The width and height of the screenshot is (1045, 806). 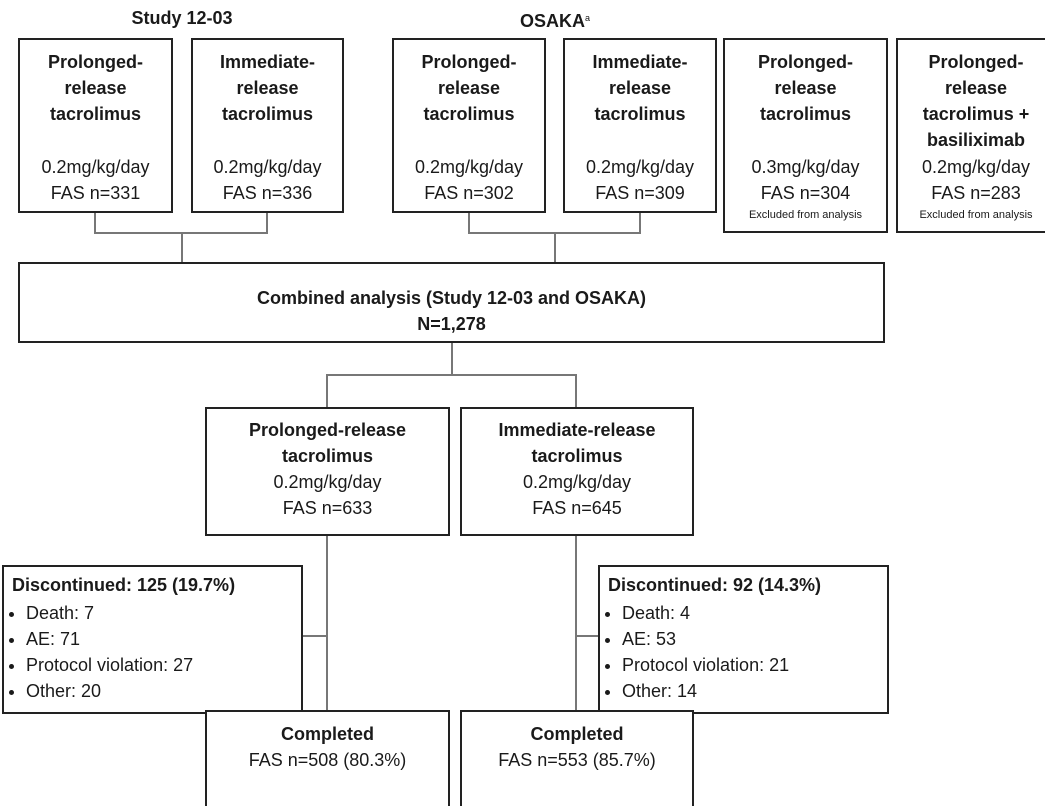 What do you see at coordinates (267, 180) in the screenshot?
I see `arm-stats: 0.2mg/kg/day FAS n=336` at bounding box center [267, 180].